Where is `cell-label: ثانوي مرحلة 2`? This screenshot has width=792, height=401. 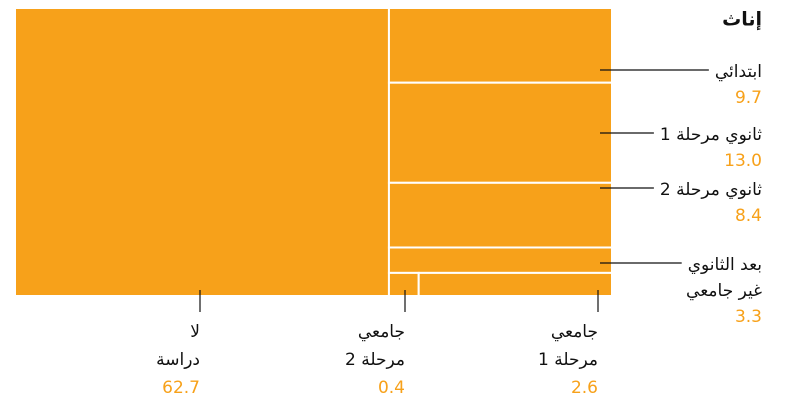 cell-label: ثانوي مرحلة 2 is located at coordinates (711, 190).